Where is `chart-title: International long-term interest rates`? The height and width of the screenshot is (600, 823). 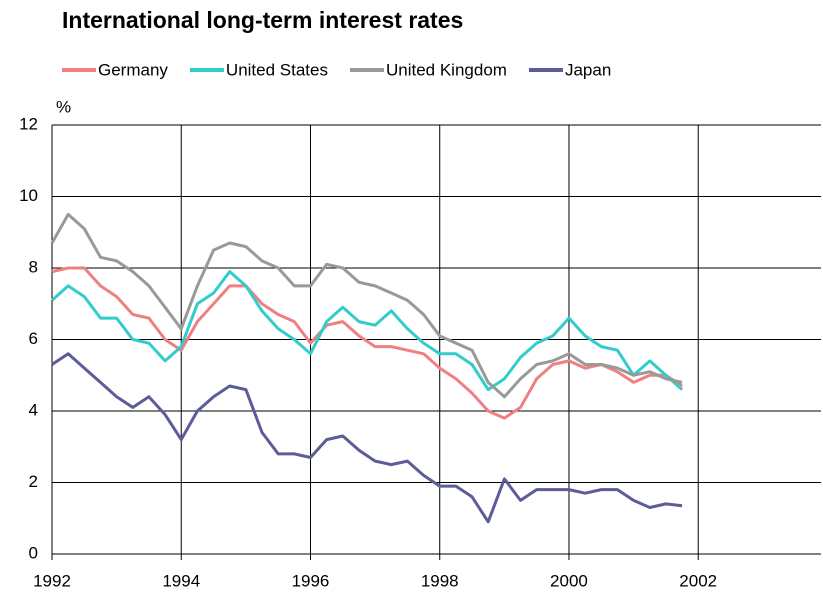 chart-title: International long-term interest rates is located at coordinates (262, 20).